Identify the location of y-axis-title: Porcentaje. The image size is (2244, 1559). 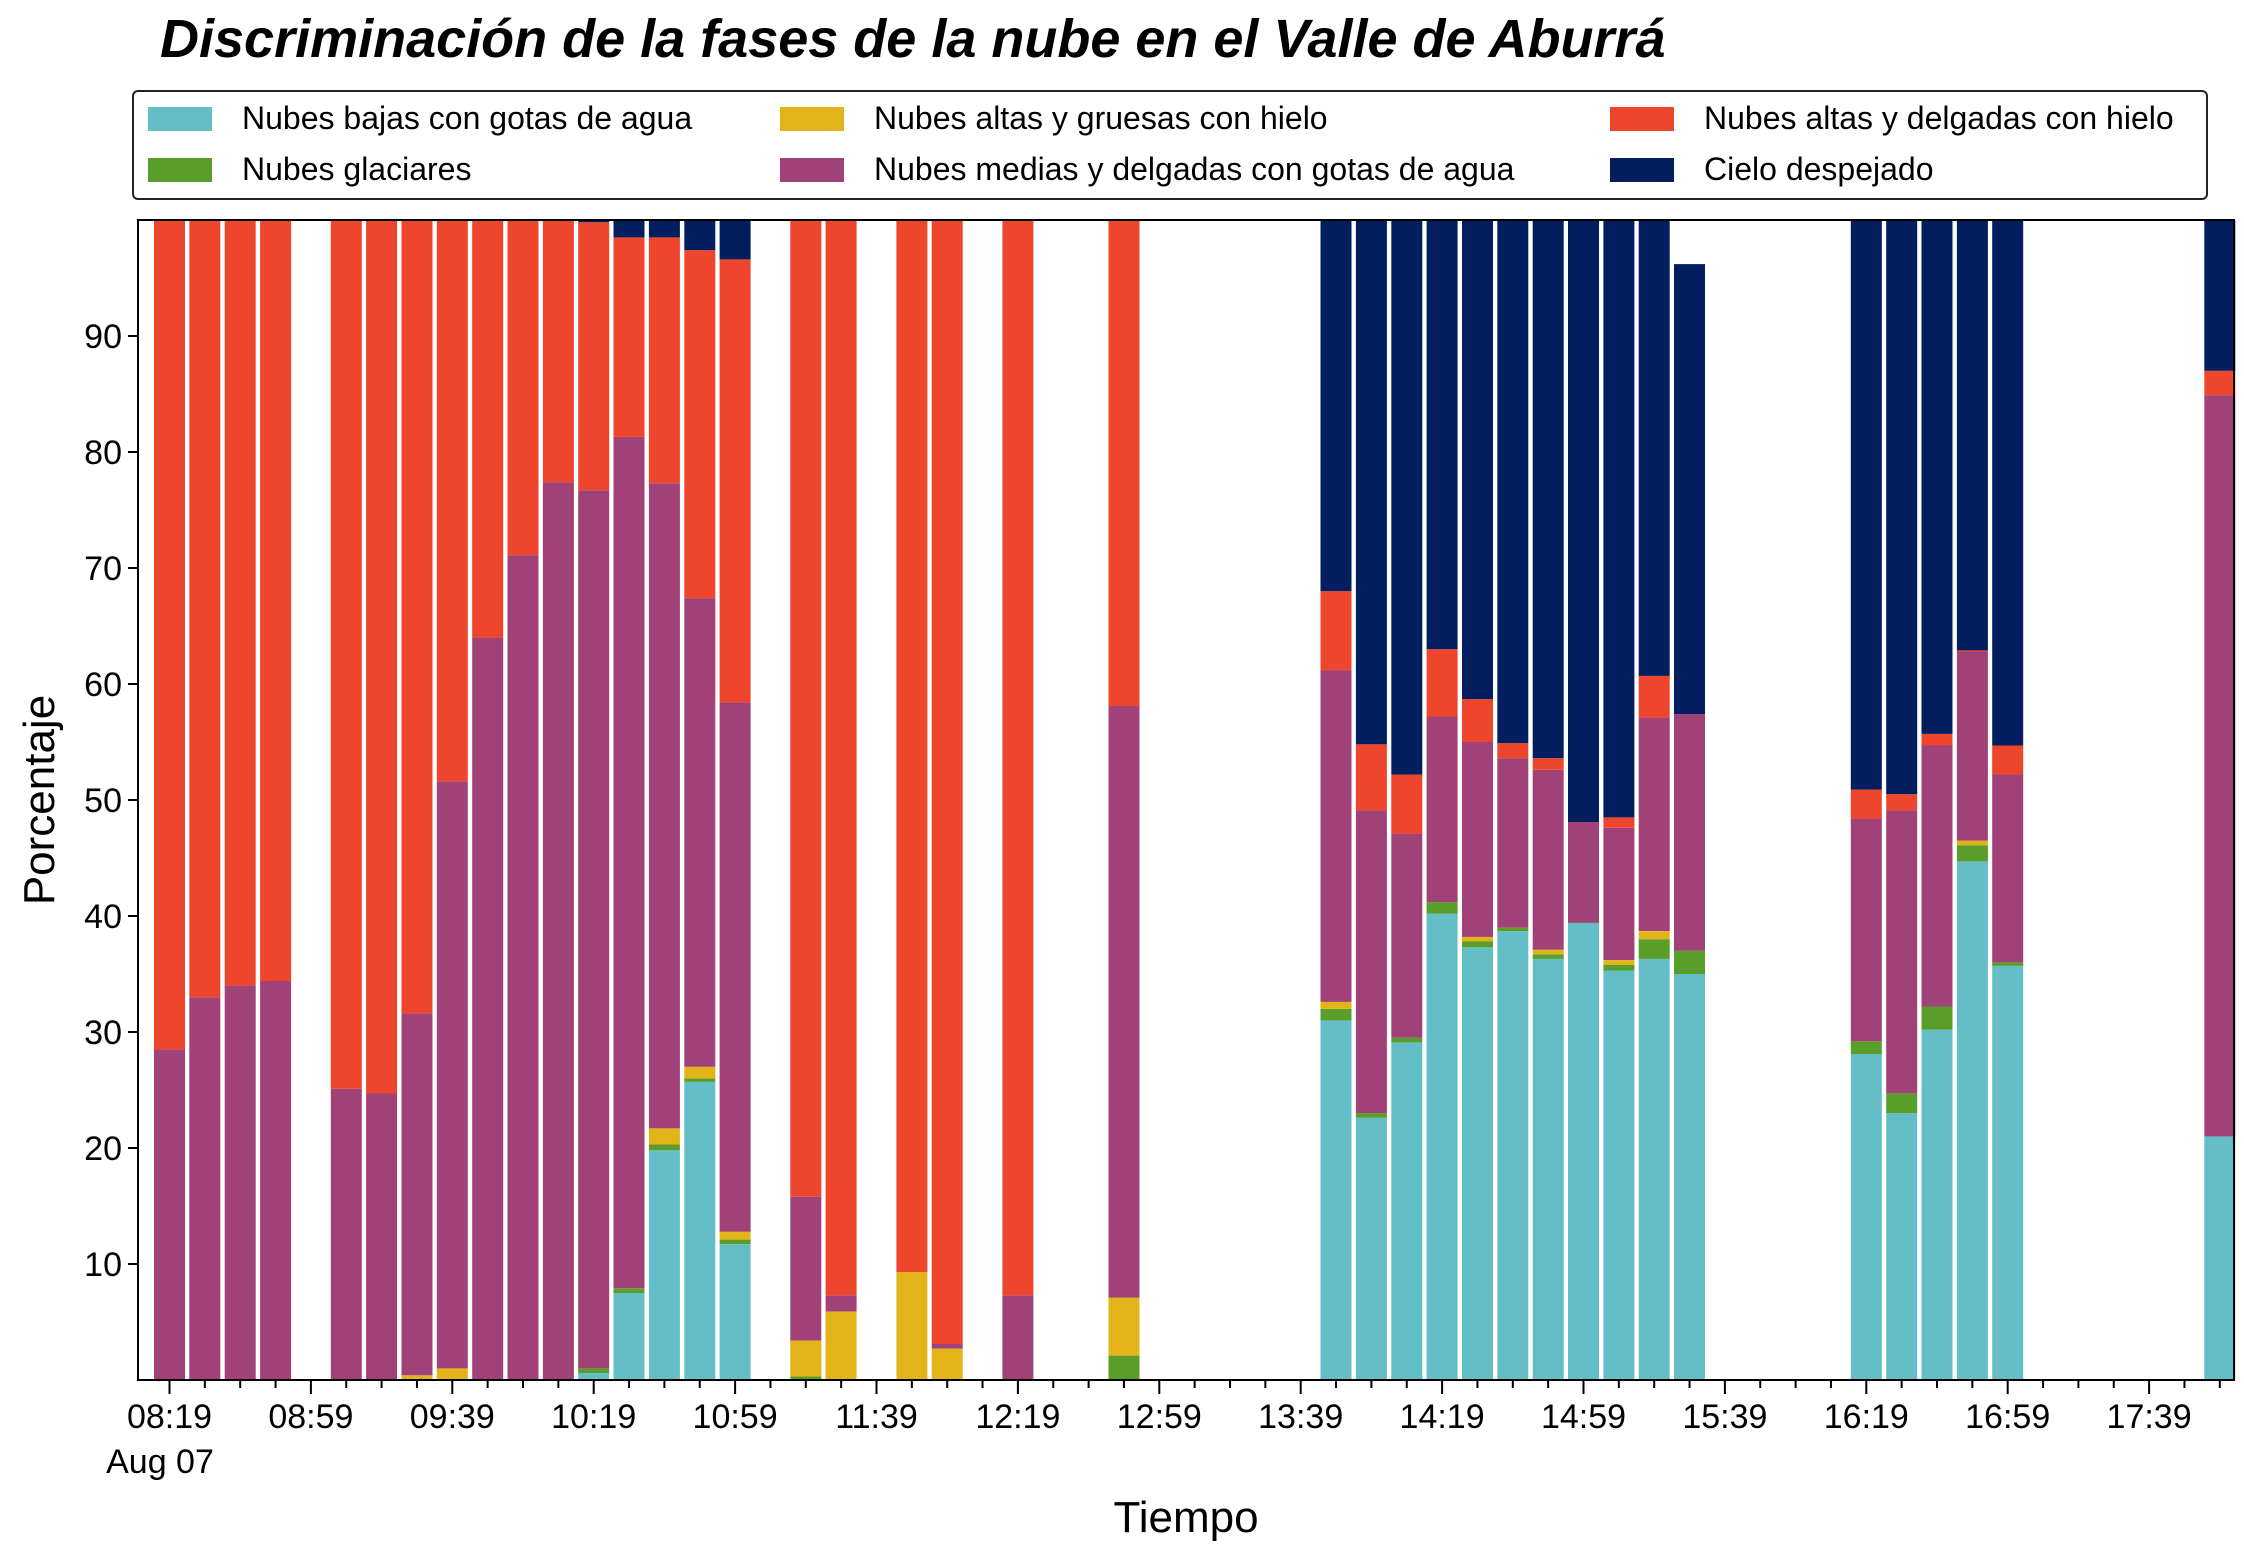
(39, 800).